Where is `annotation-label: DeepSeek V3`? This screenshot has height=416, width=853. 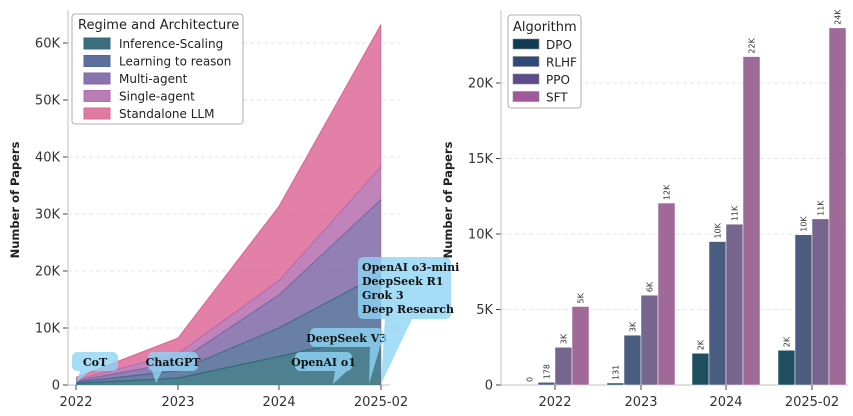 annotation-label: DeepSeek V3 is located at coordinates (346, 338).